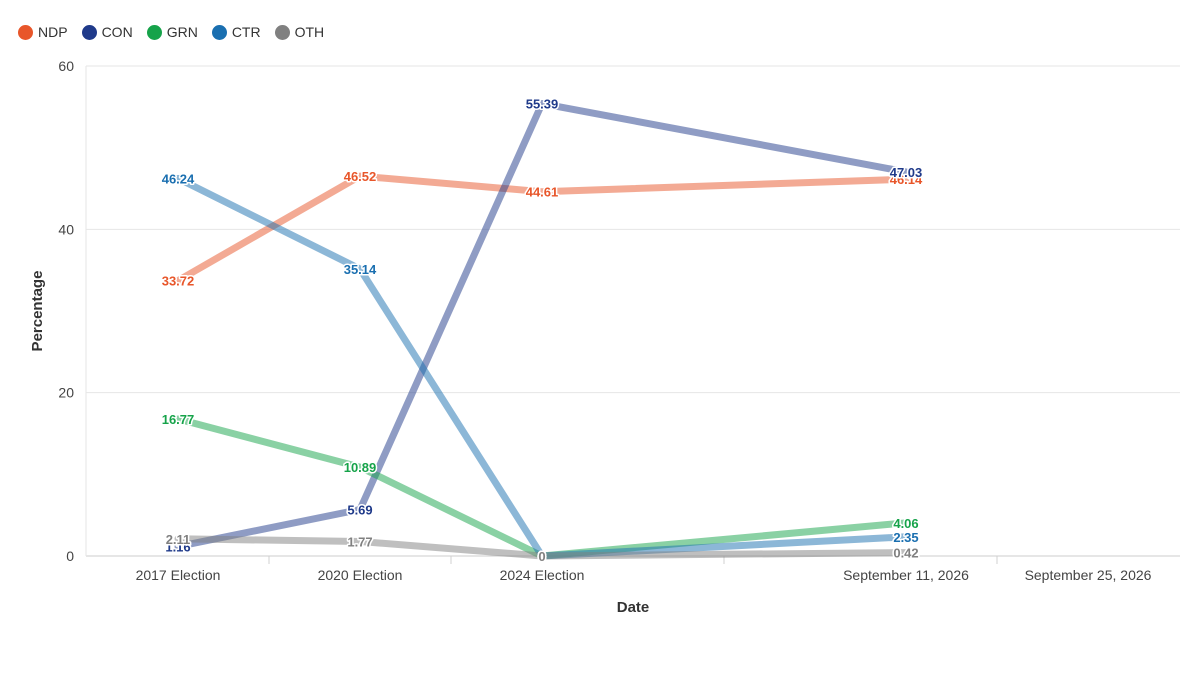 This screenshot has height=674, width=1200. I want to click on x-tick-label: 2020 Election, so click(360, 575).